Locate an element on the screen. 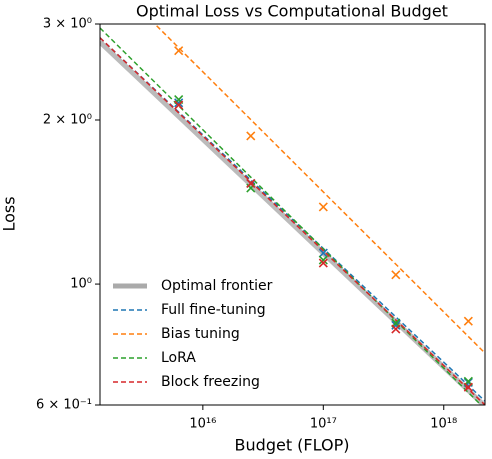  x-tick-label: 10¹⁸ is located at coordinates (443, 424).